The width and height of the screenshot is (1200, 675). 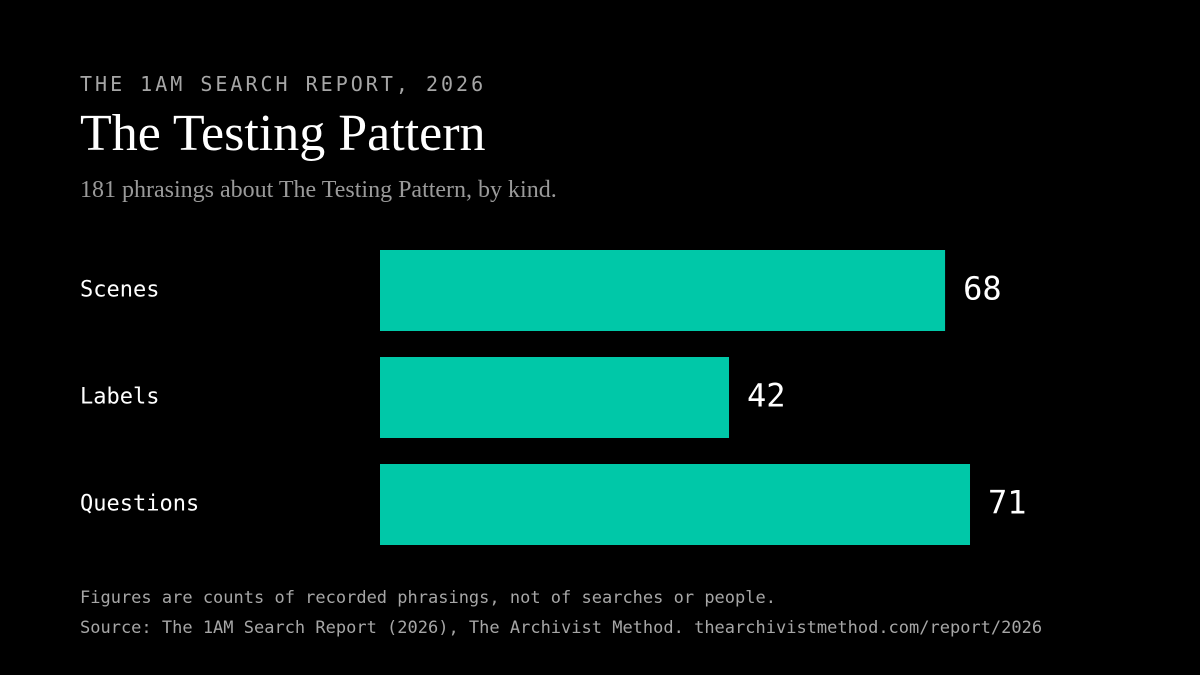 I want to click on category-label-questions: Questions, so click(x=139, y=504).